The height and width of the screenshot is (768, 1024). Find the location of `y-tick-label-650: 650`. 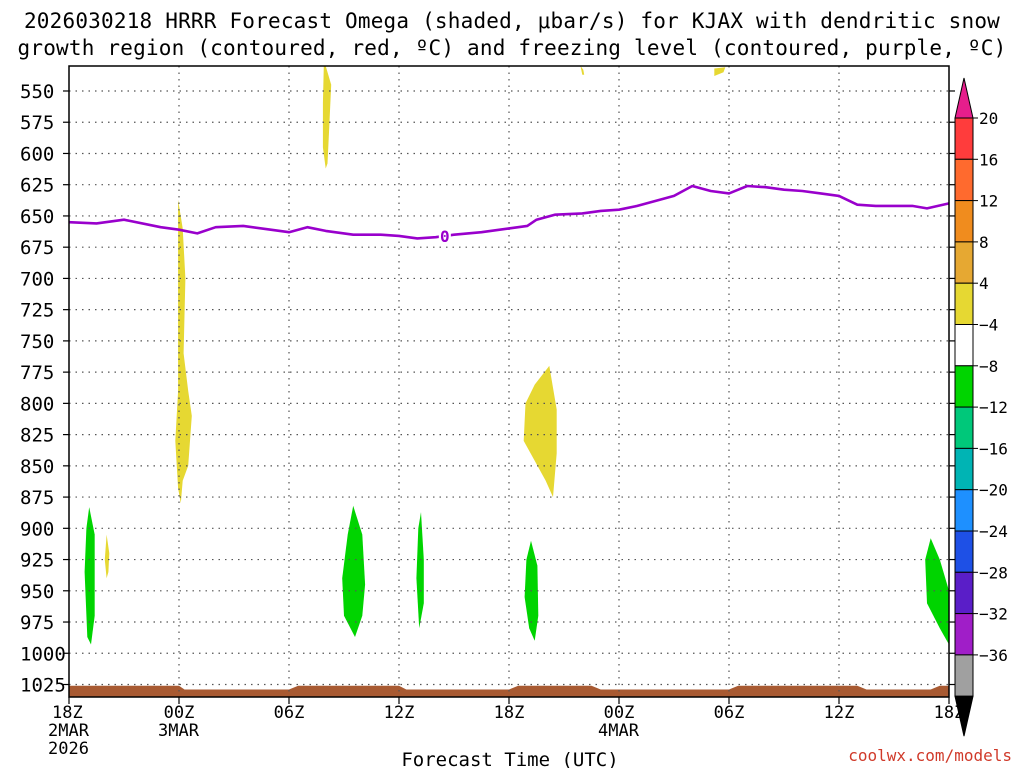

y-tick-label-650: 650 is located at coordinates (37, 217).